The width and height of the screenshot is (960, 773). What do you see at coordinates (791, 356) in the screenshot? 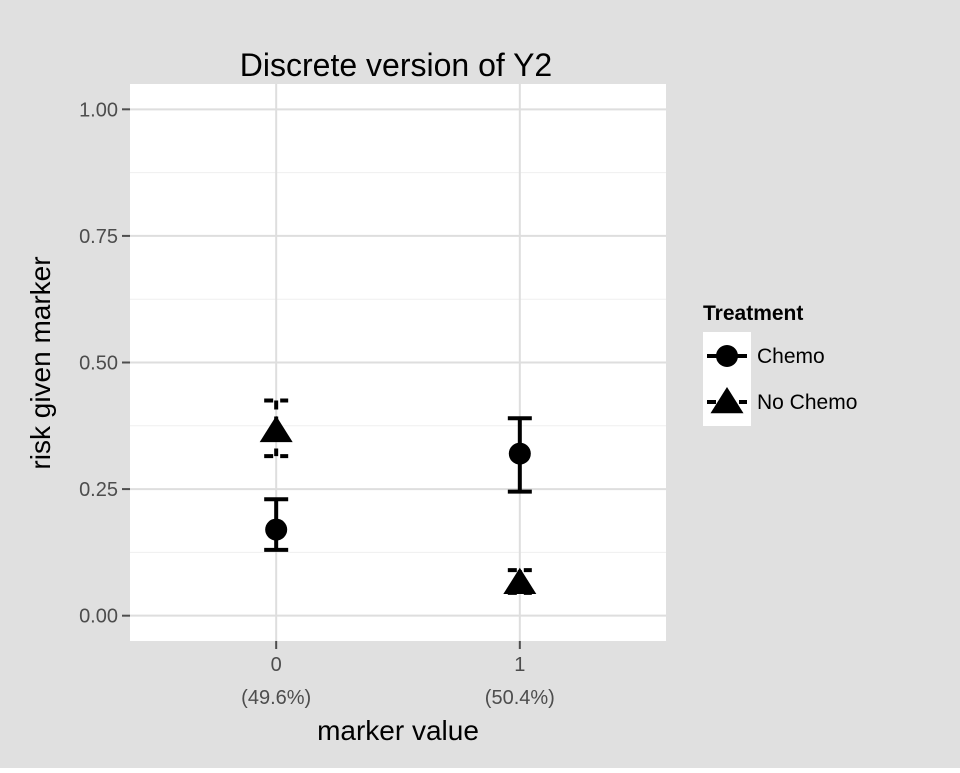
I see `legend-label-chemo: Chemo` at bounding box center [791, 356].